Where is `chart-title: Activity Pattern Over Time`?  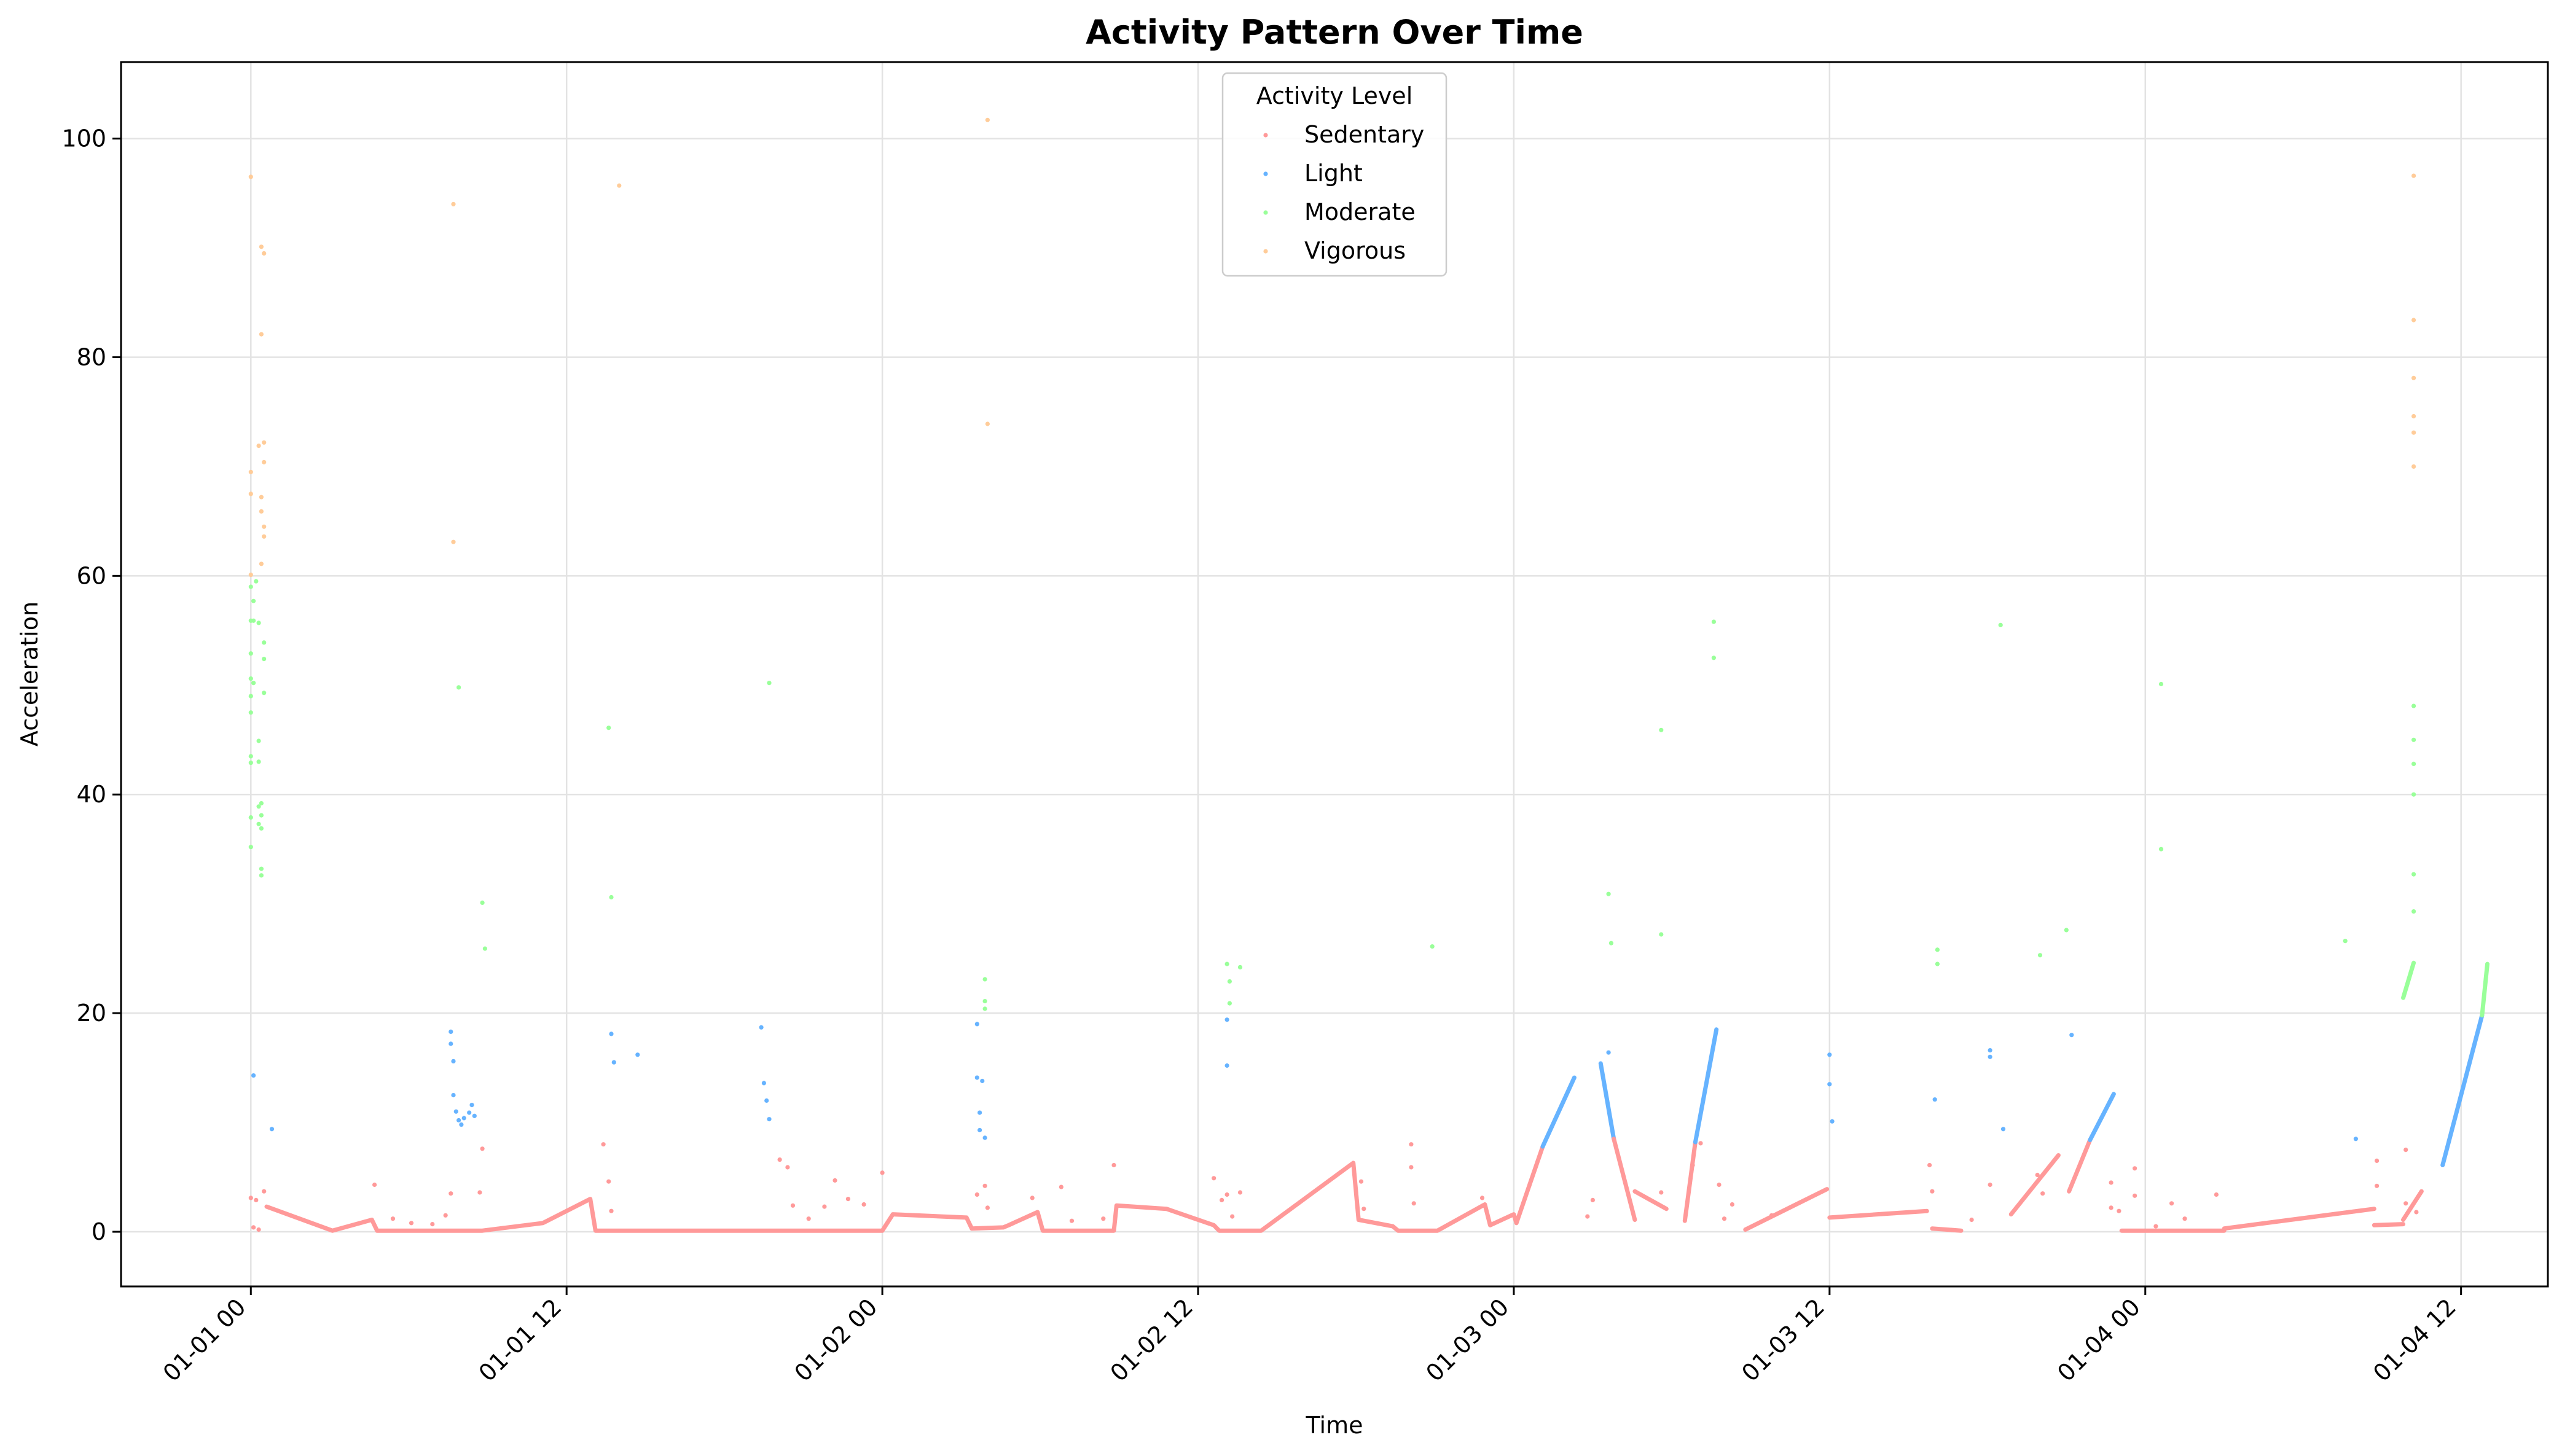
chart-title: Activity Pattern Over Time is located at coordinates (1334, 32).